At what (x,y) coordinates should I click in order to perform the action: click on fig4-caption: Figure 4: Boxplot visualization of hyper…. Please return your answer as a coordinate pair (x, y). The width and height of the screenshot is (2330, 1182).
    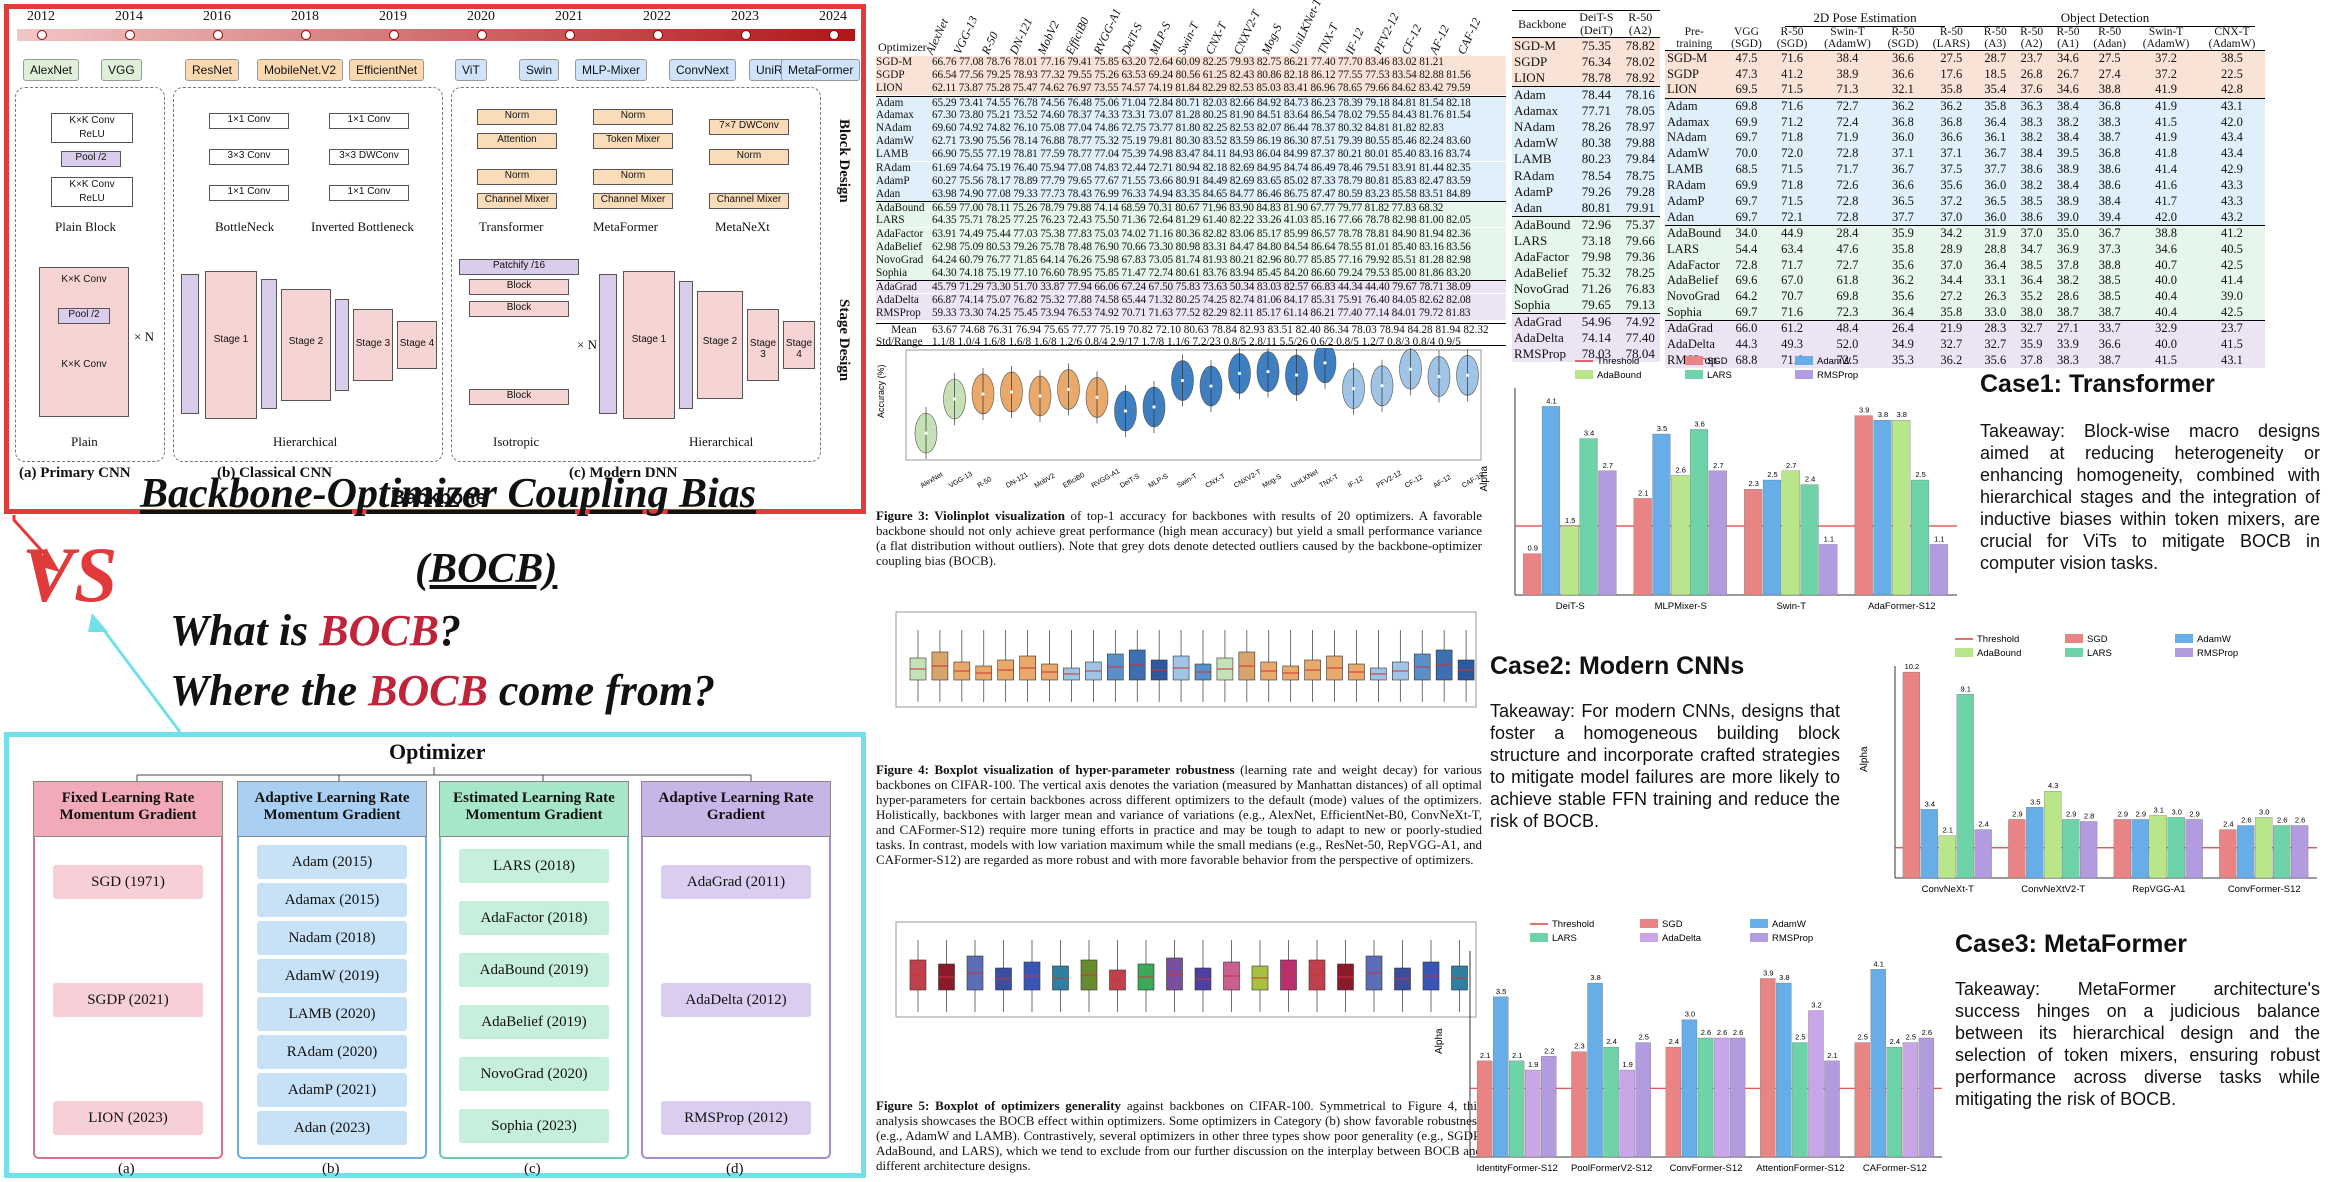
    Looking at the image, I should click on (1179, 814).